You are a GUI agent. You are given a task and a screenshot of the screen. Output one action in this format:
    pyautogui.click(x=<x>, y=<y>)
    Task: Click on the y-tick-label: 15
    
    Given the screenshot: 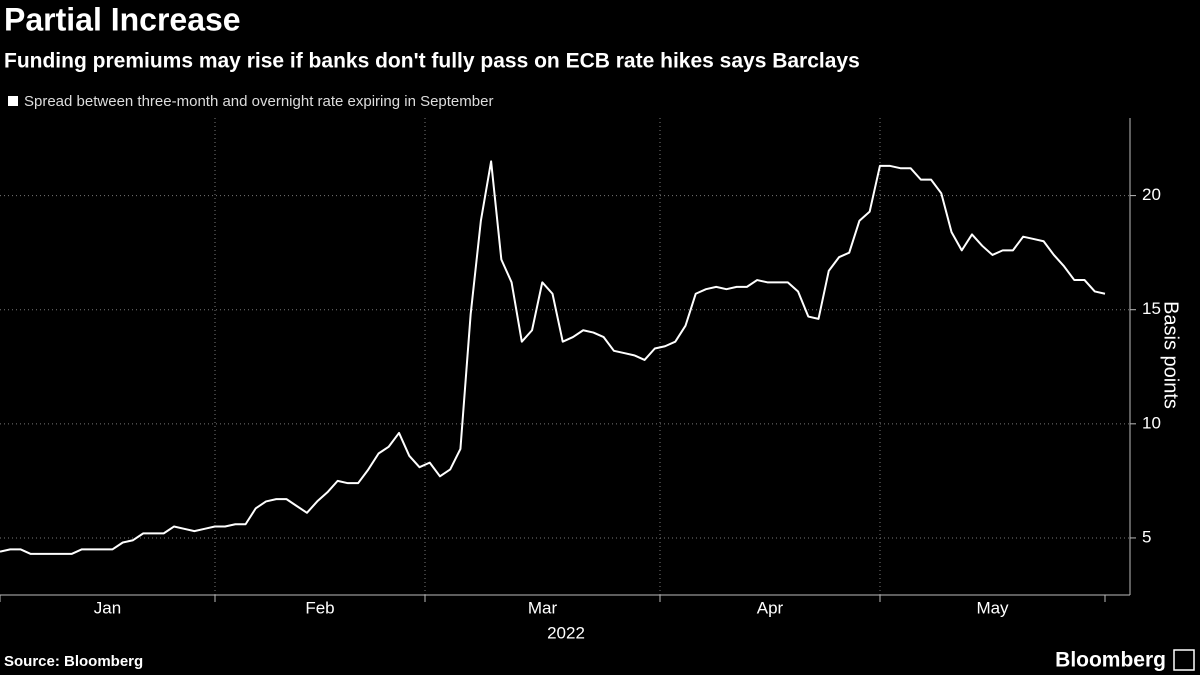 What is the action you would take?
    pyautogui.click(x=1151, y=308)
    